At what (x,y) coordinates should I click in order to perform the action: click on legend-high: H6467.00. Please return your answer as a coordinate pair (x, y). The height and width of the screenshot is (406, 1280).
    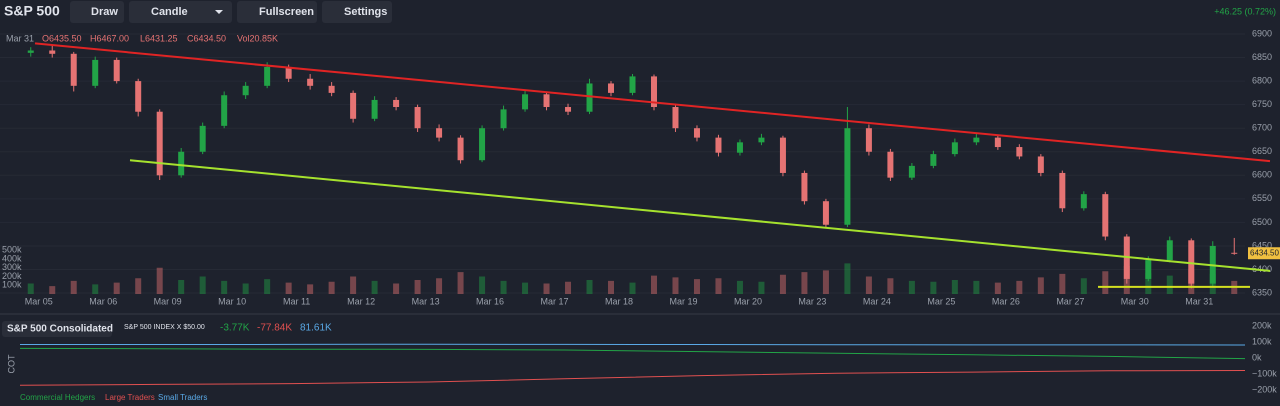
    Looking at the image, I should click on (109, 38).